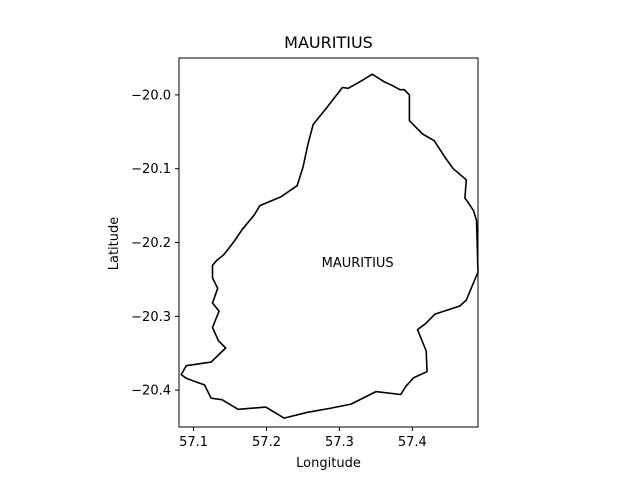 Image resolution: width=640 pixels, height=480 pixels. Describe the element at coordinates (151, 95) in the screenshot. I see `y-tick-label: −20.0` at that location.